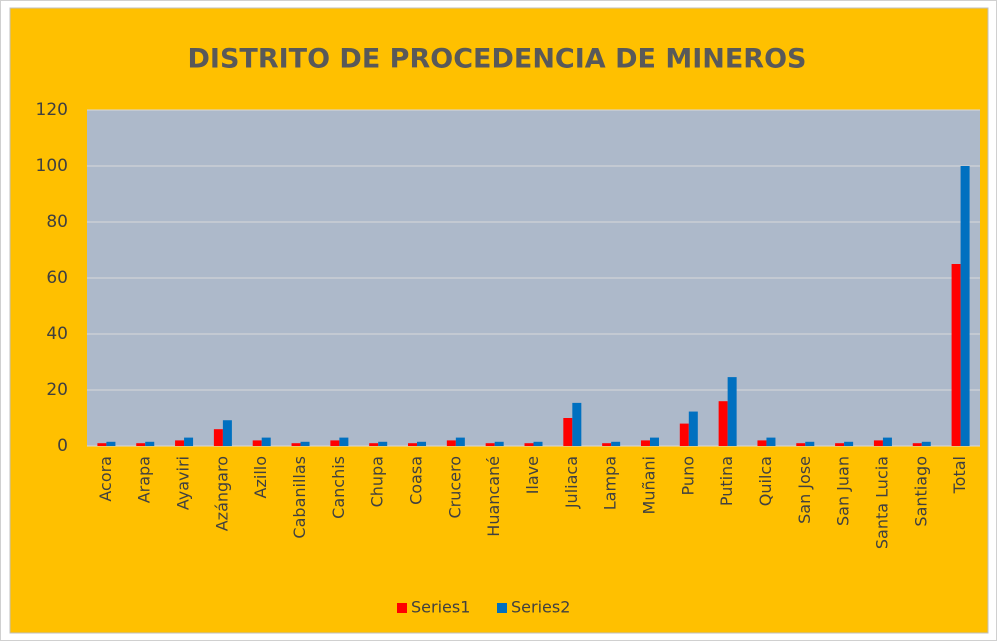  I want to click on x-tick-label: Huancané, so click(493, 496).